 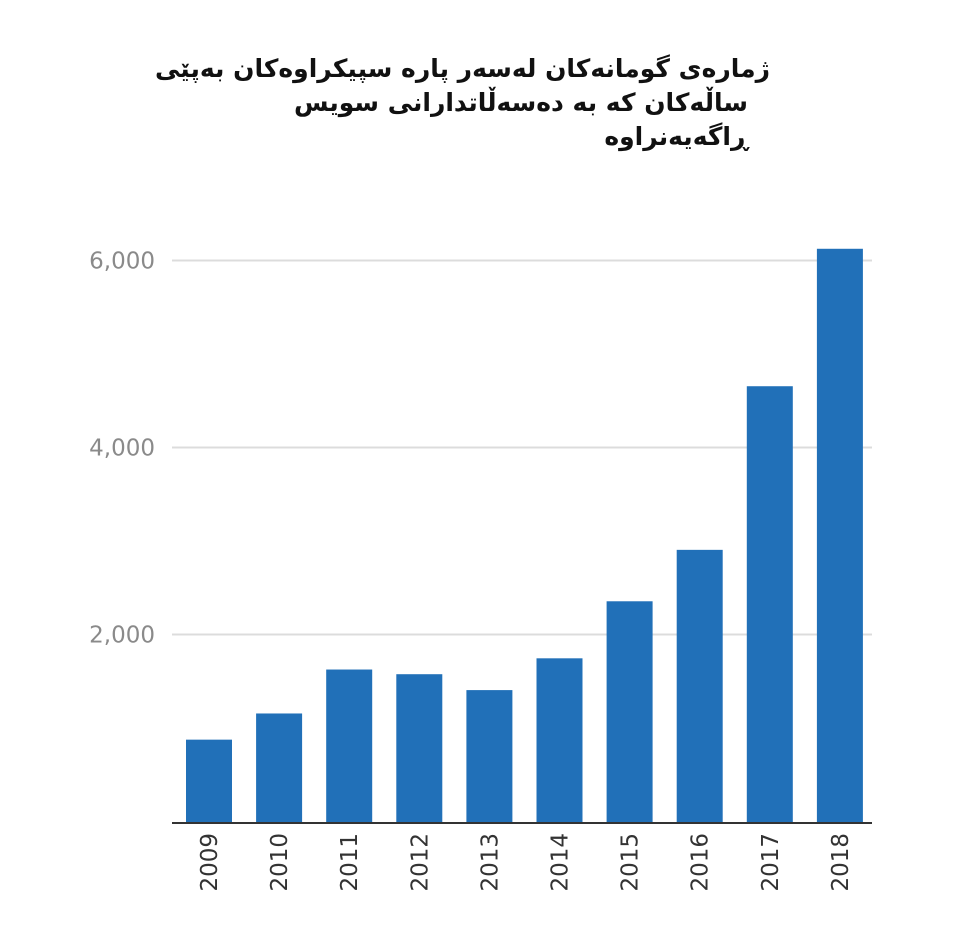 What do you see at coordinates (839, 535) in the screenshot?
I see `bar-2018` at bounding box center [839, 535].